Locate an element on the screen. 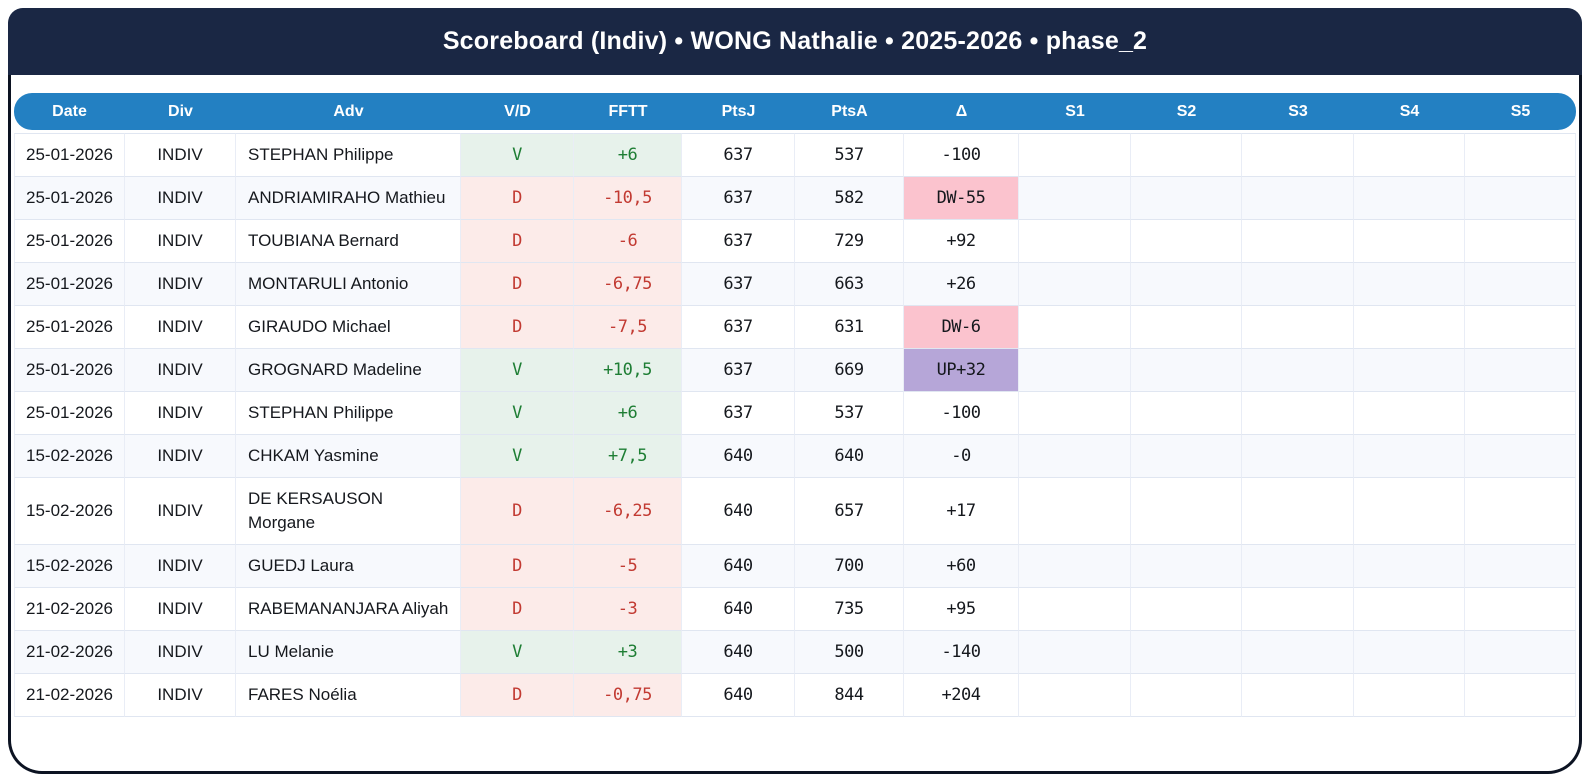  cell-date: 21-02-2026 is located at coordinates (69, 652).